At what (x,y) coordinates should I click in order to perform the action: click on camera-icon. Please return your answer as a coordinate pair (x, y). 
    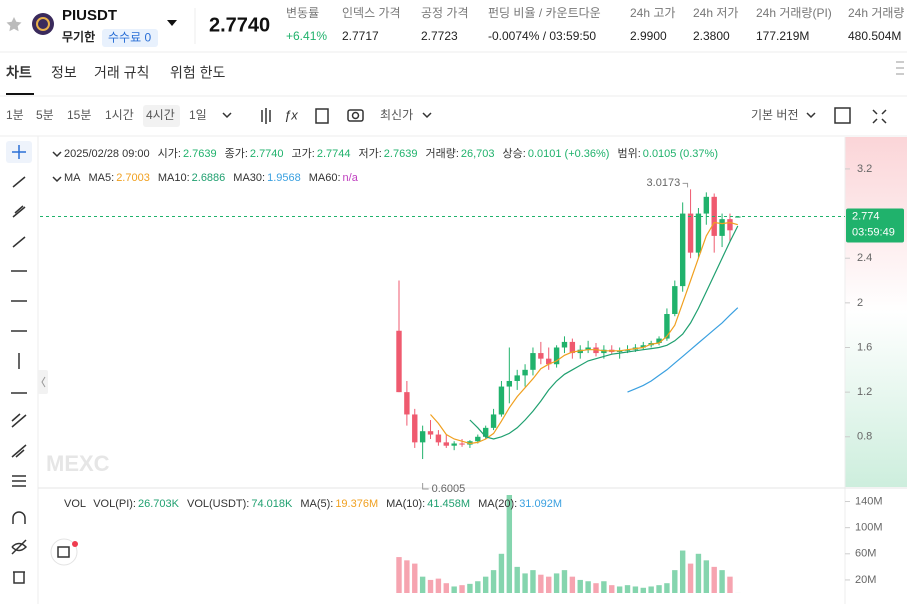
    Looking at the image, I should click on (355, 115).